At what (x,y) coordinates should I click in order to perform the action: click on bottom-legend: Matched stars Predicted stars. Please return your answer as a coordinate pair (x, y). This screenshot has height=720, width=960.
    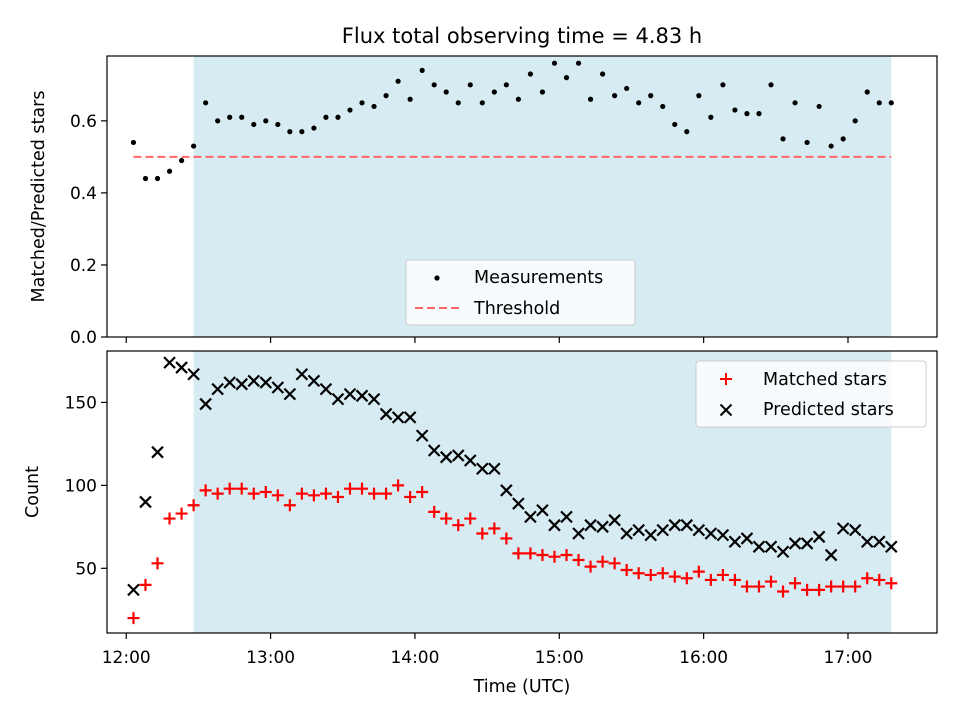
    Looking at the image, I should click on (811, 394).